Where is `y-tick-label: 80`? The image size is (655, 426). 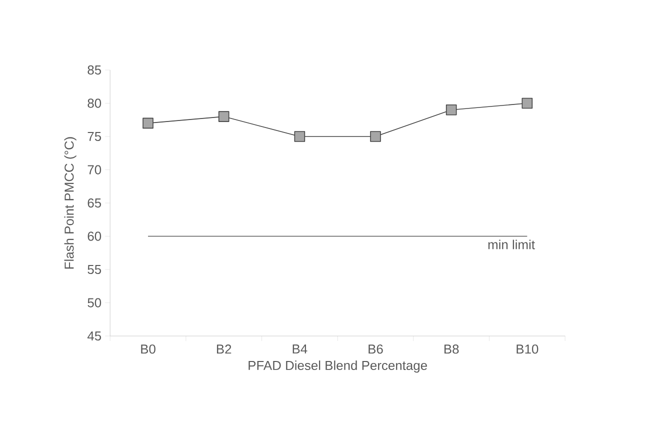
y-tick-label: 80 is located at coordinates (95, 103).